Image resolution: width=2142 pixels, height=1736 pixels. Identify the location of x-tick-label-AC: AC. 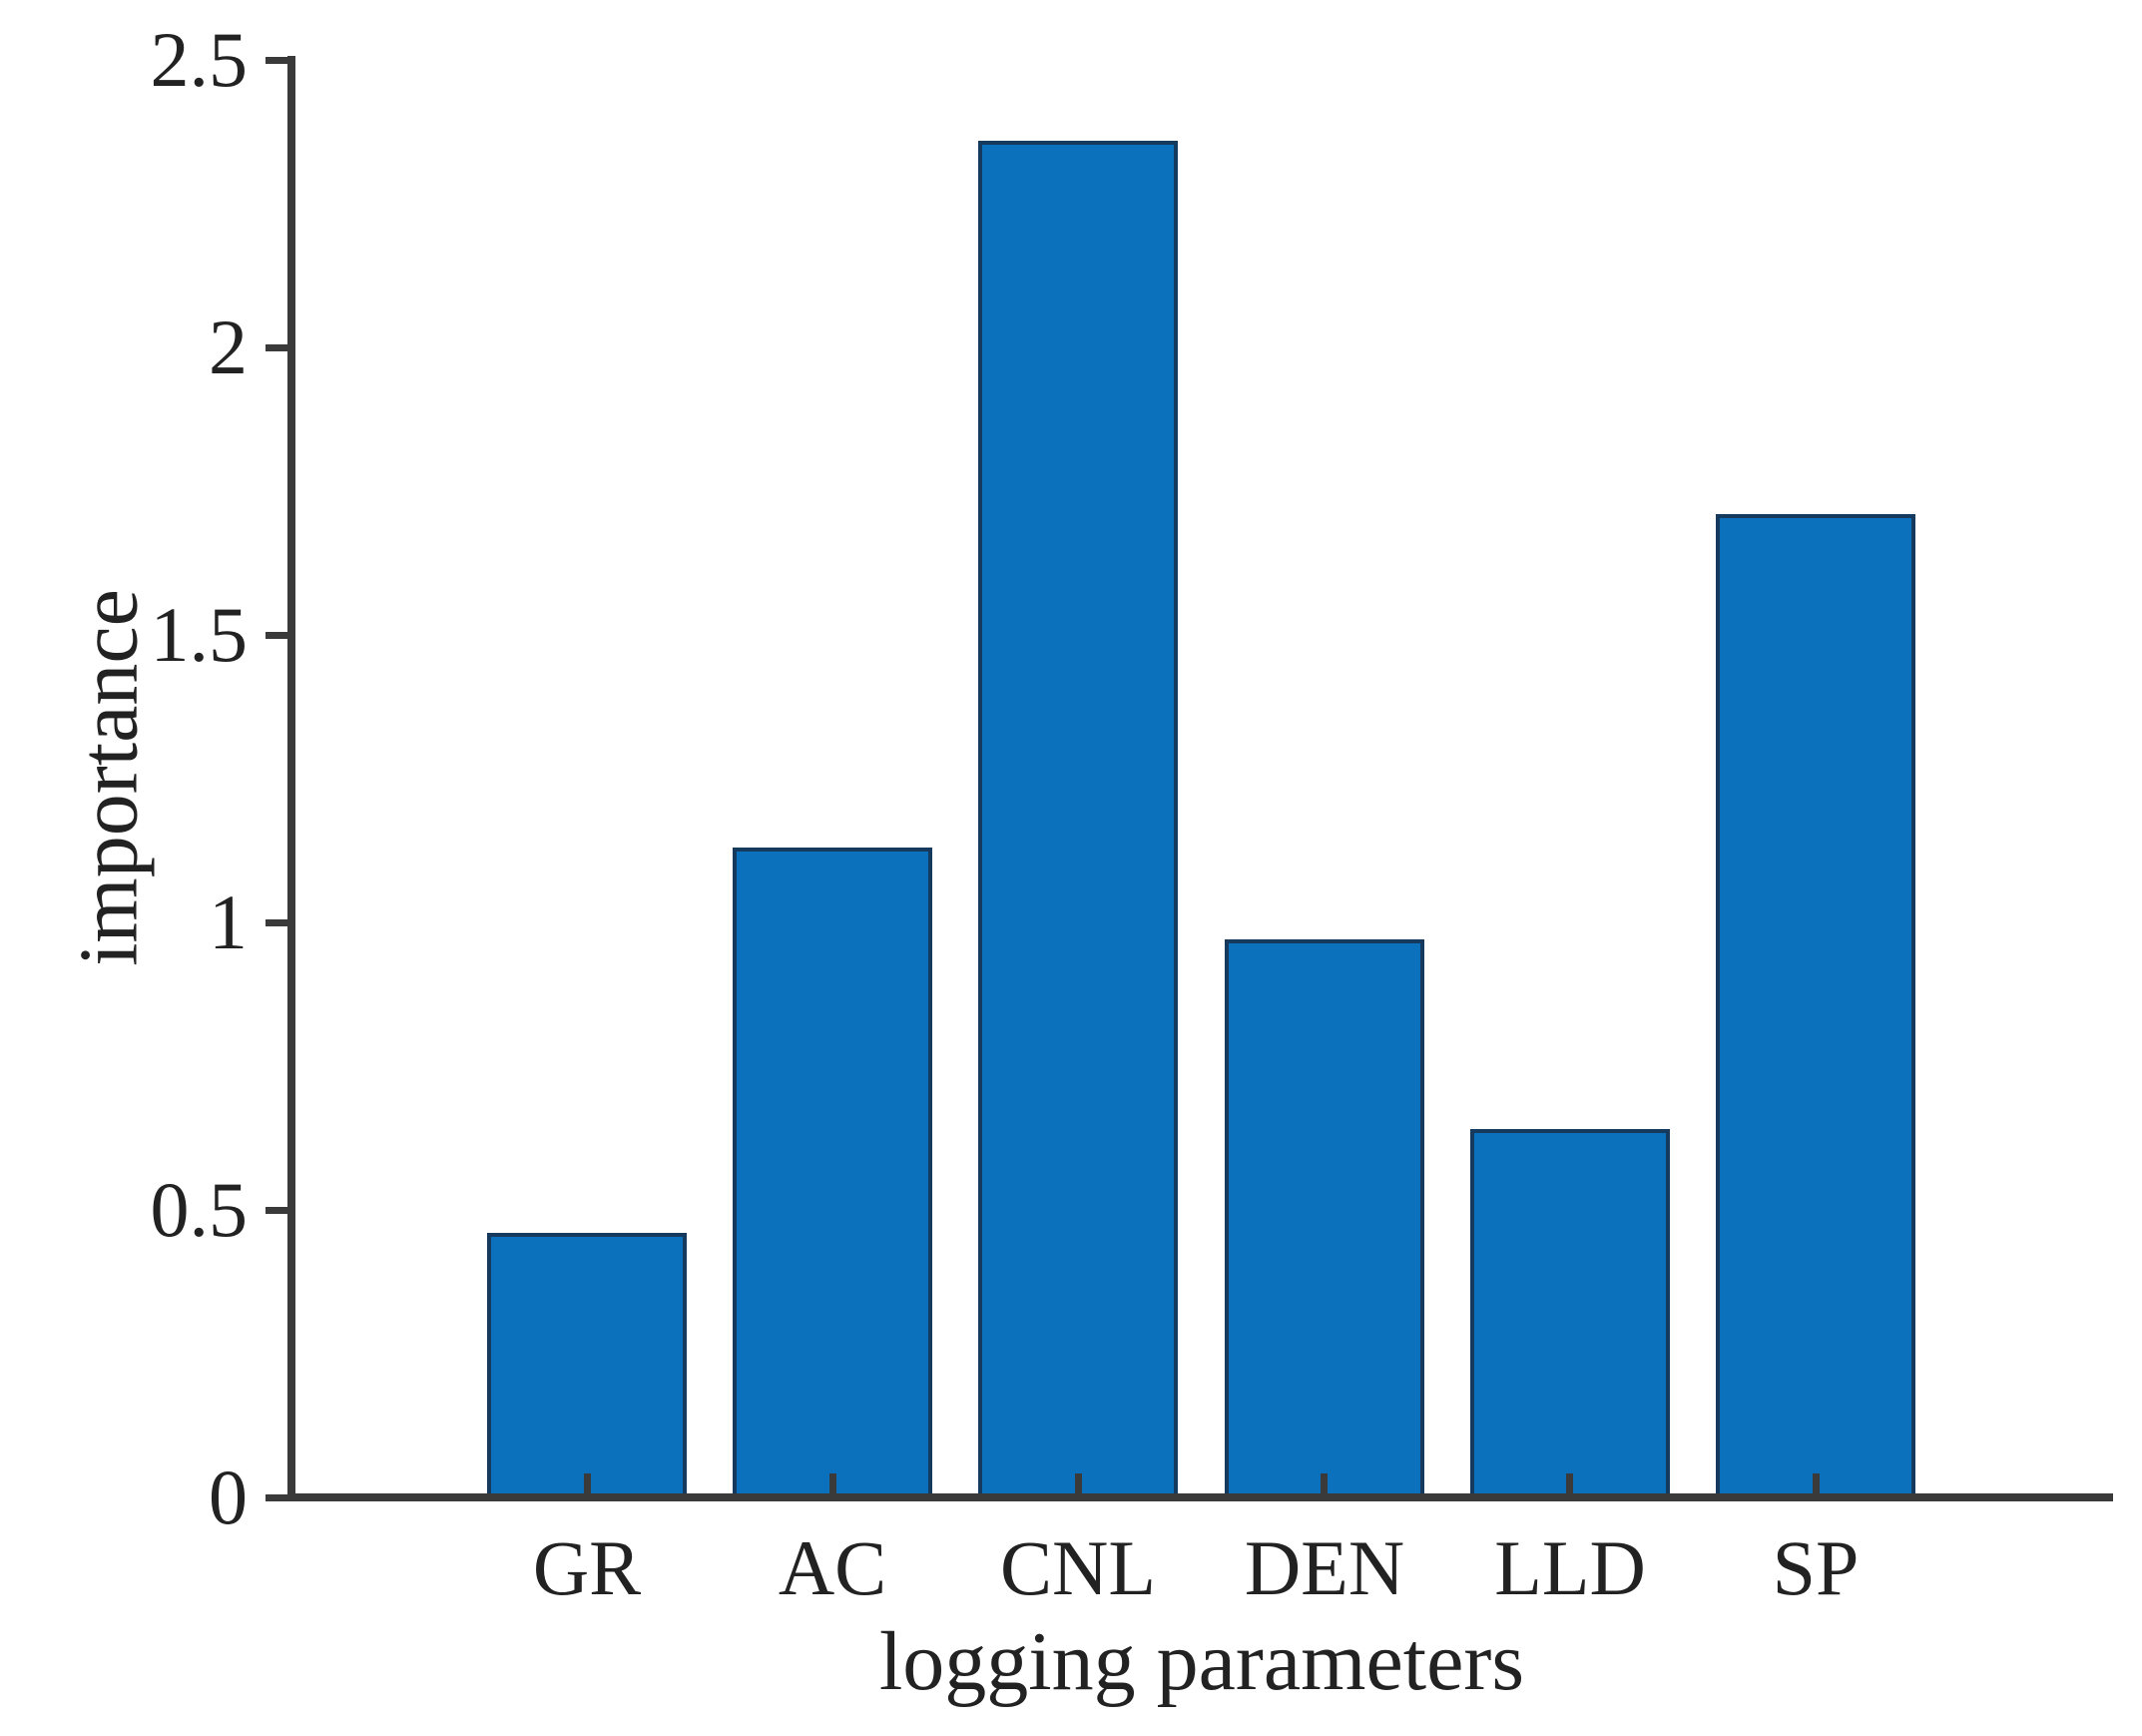
(832, 1567).